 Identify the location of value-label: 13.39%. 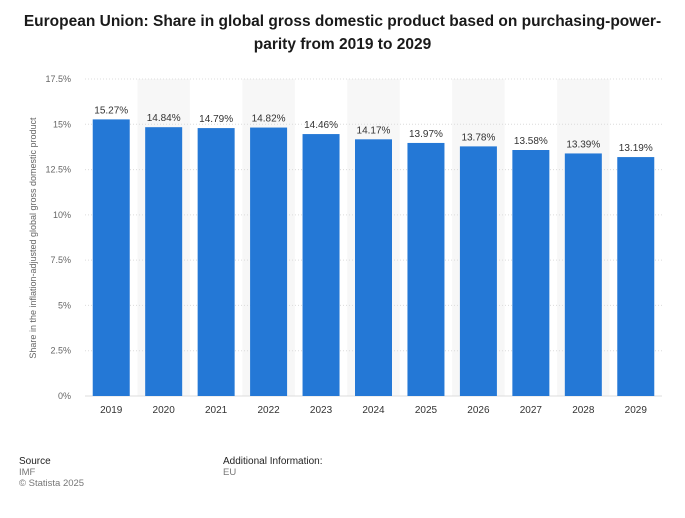
(583, 144).